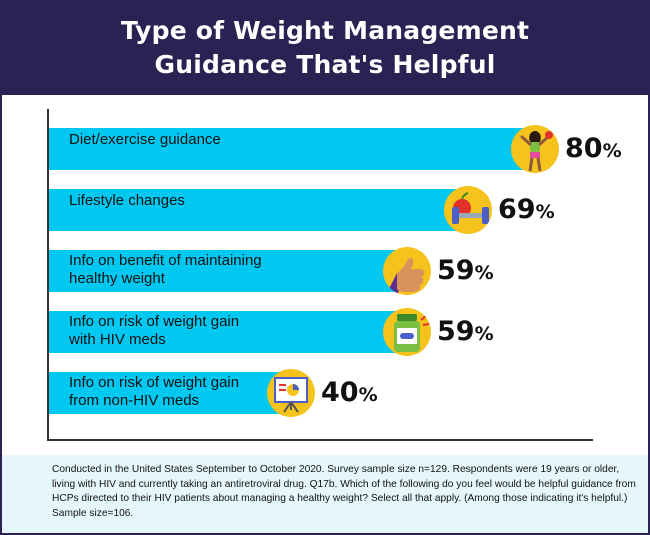 This screenshot has width=650, height=535. What do you see at coordinates (468, 210) in the screenshot?
I see `dumbbell-apple-icon` at bounding box center [468, 210].